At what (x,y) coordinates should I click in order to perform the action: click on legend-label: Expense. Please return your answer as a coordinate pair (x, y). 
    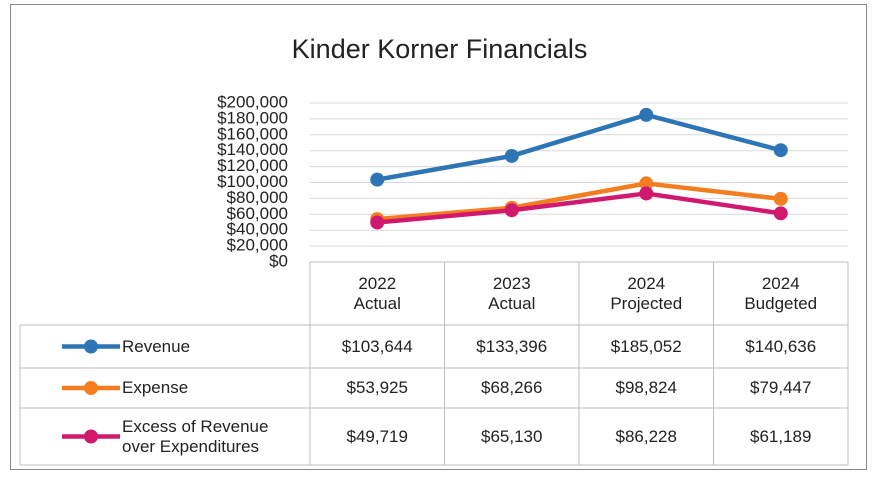
    Looking at the image, I should click on (165, 388).